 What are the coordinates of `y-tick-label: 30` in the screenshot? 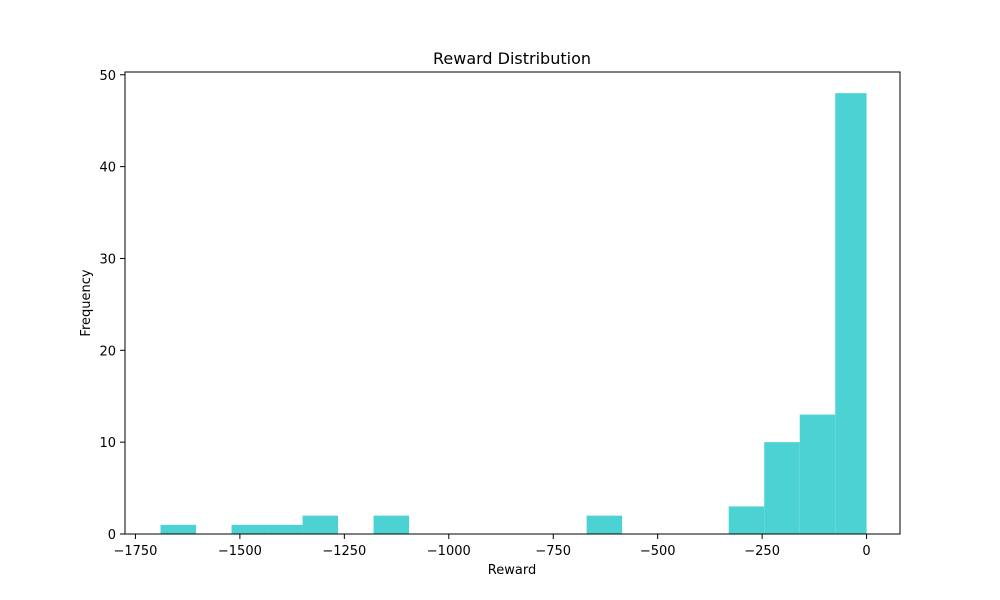 It's located at (107, 259).